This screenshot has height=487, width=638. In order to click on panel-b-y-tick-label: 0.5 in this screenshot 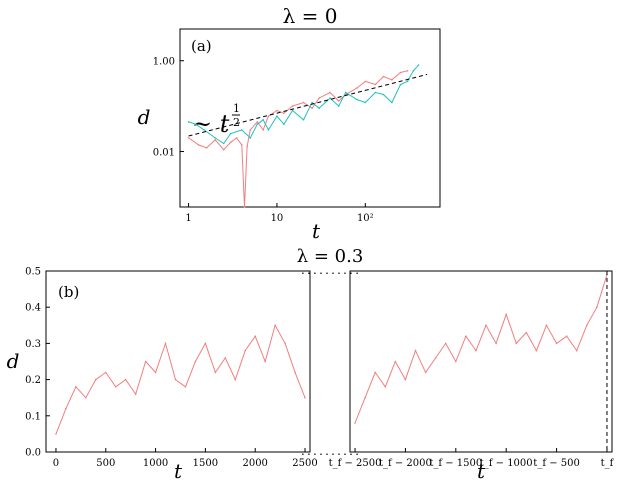, I will do `click(33, 272)`.